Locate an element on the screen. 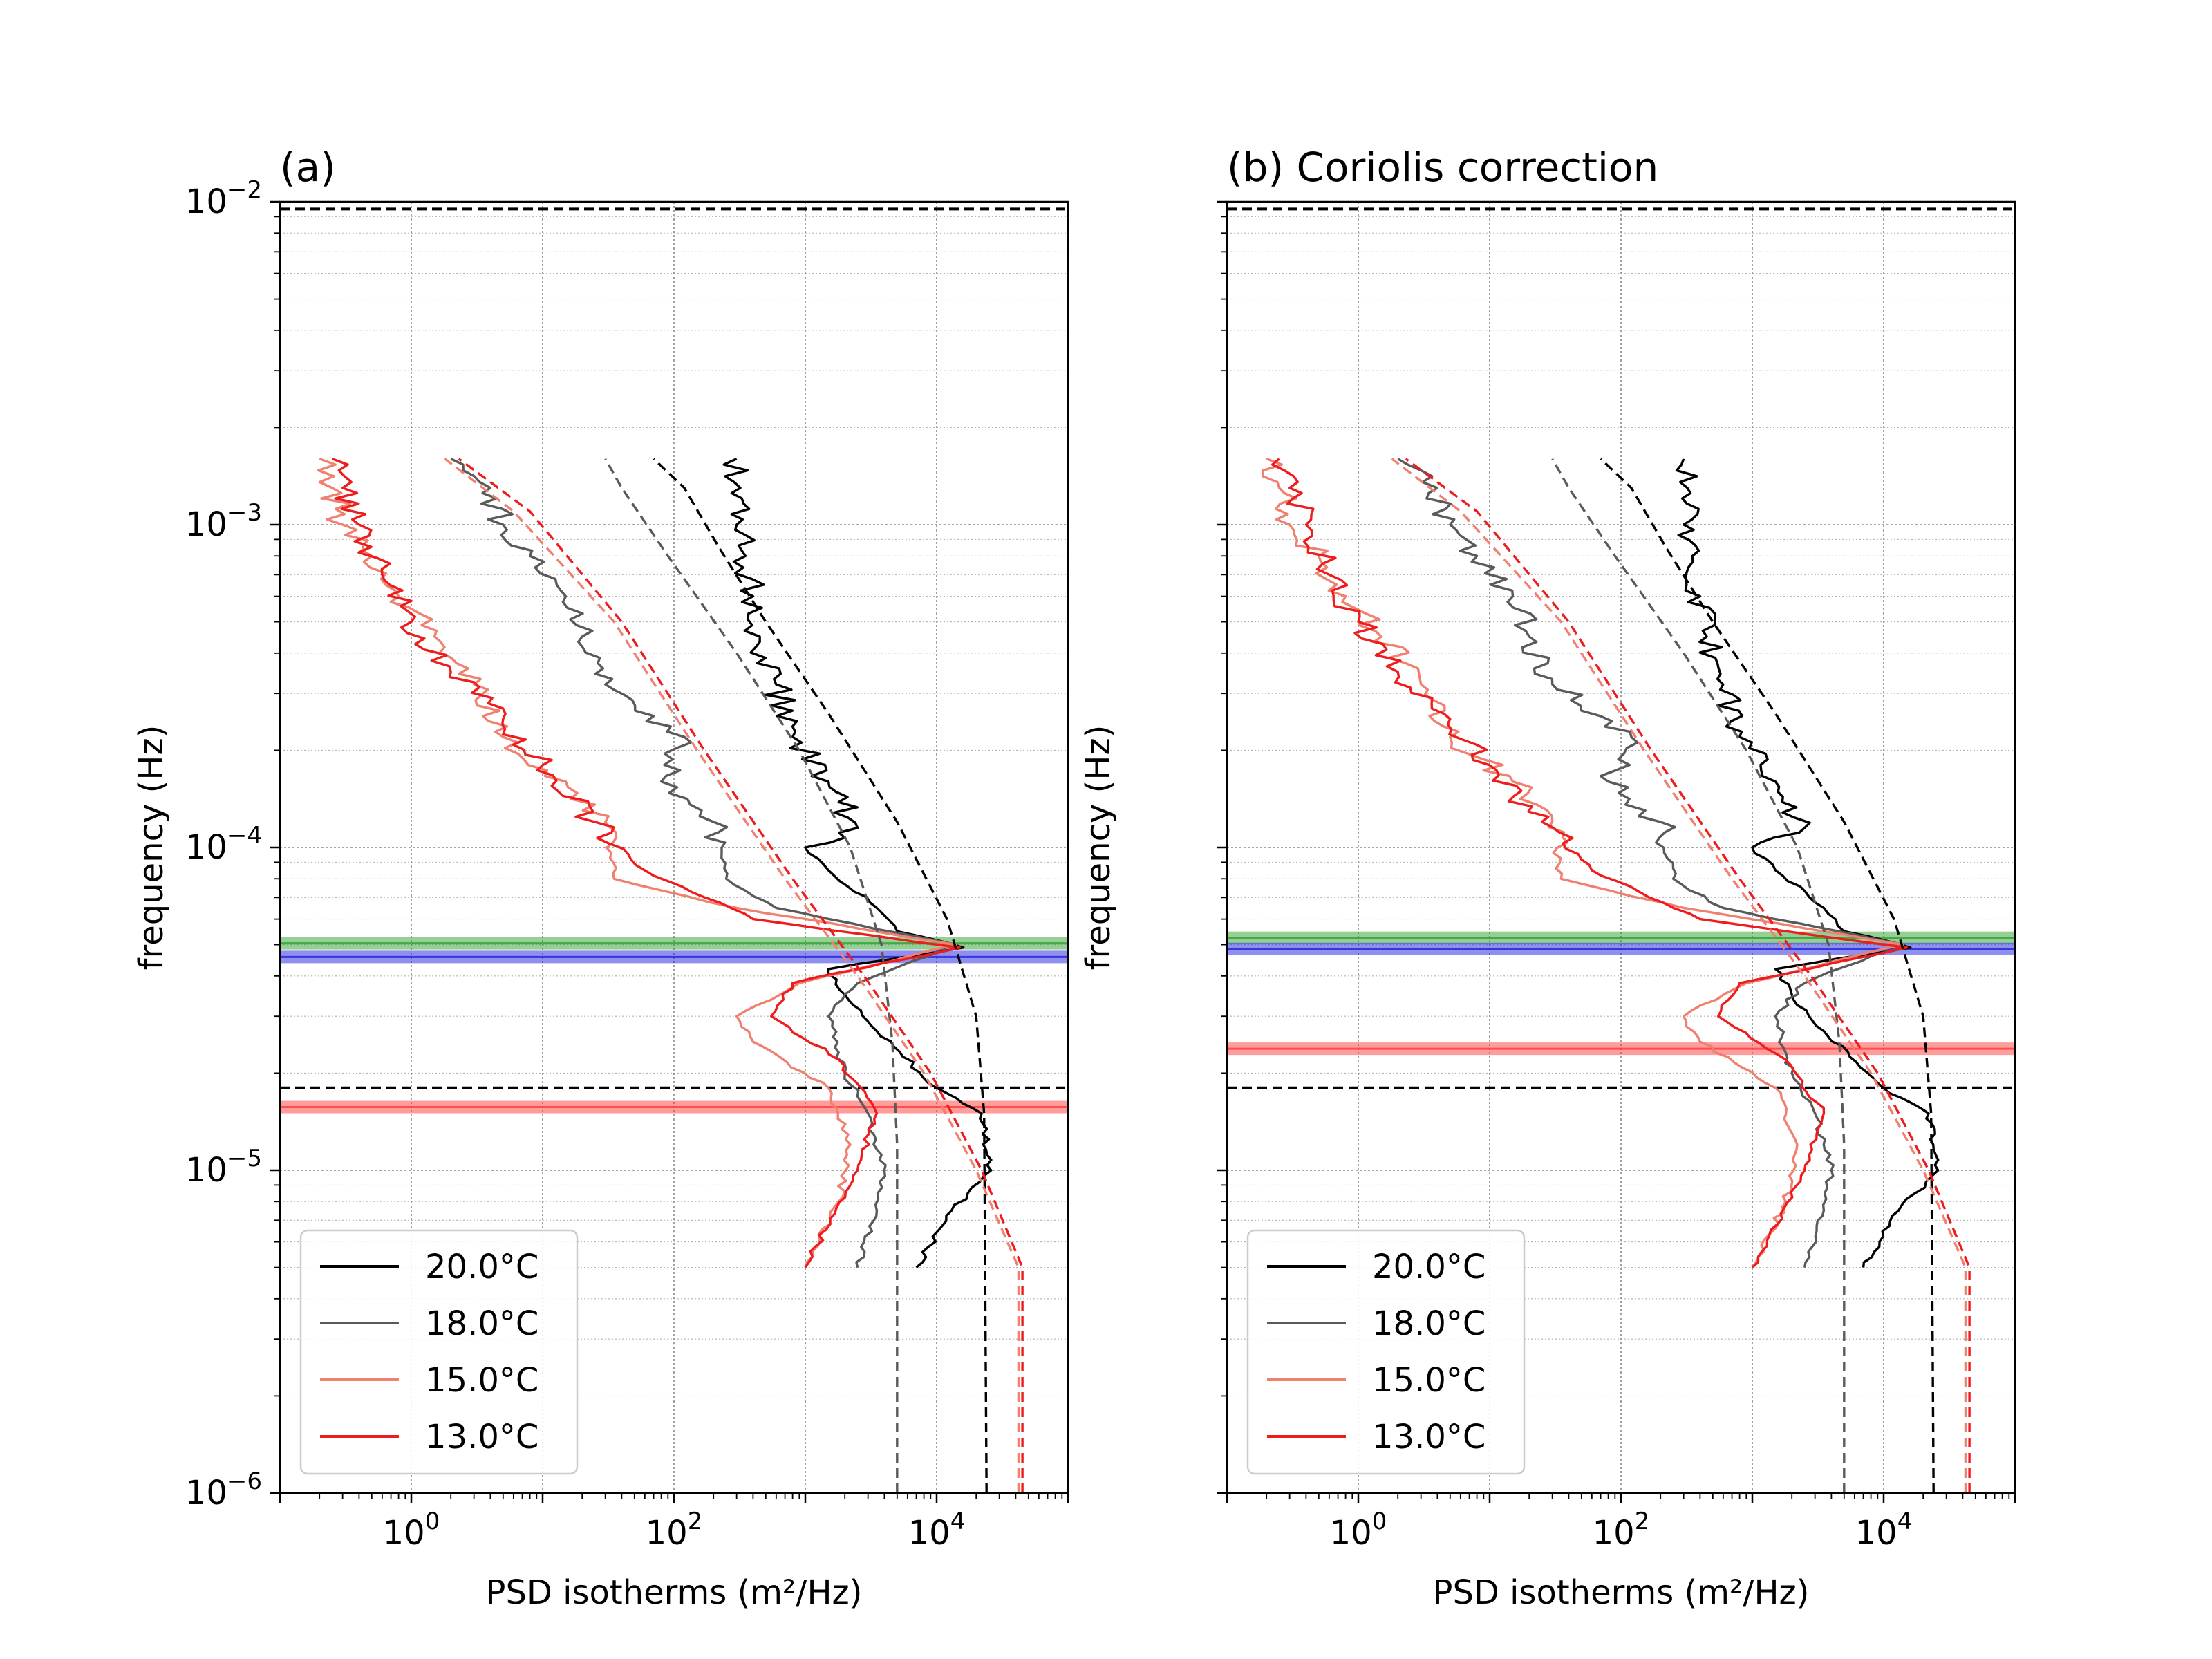 The height and width of the screenshot is (1659, 2212). y-tick-label: 10⁻² is located at coordinates (223, 198).